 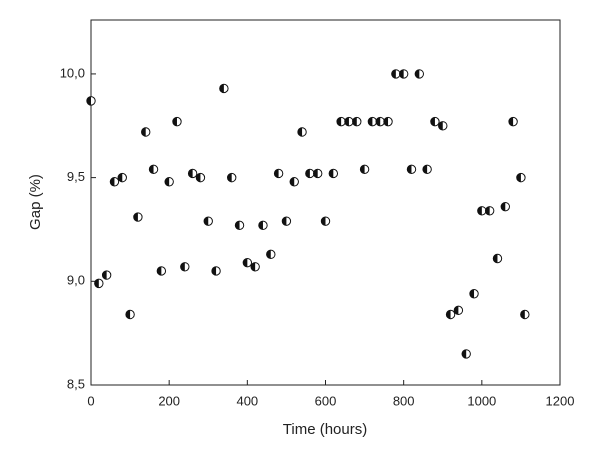 What do you see at coordinates (326, 400) in the screenshot?
I see `x-tick-label: 600` at bounding box center [326, 400].